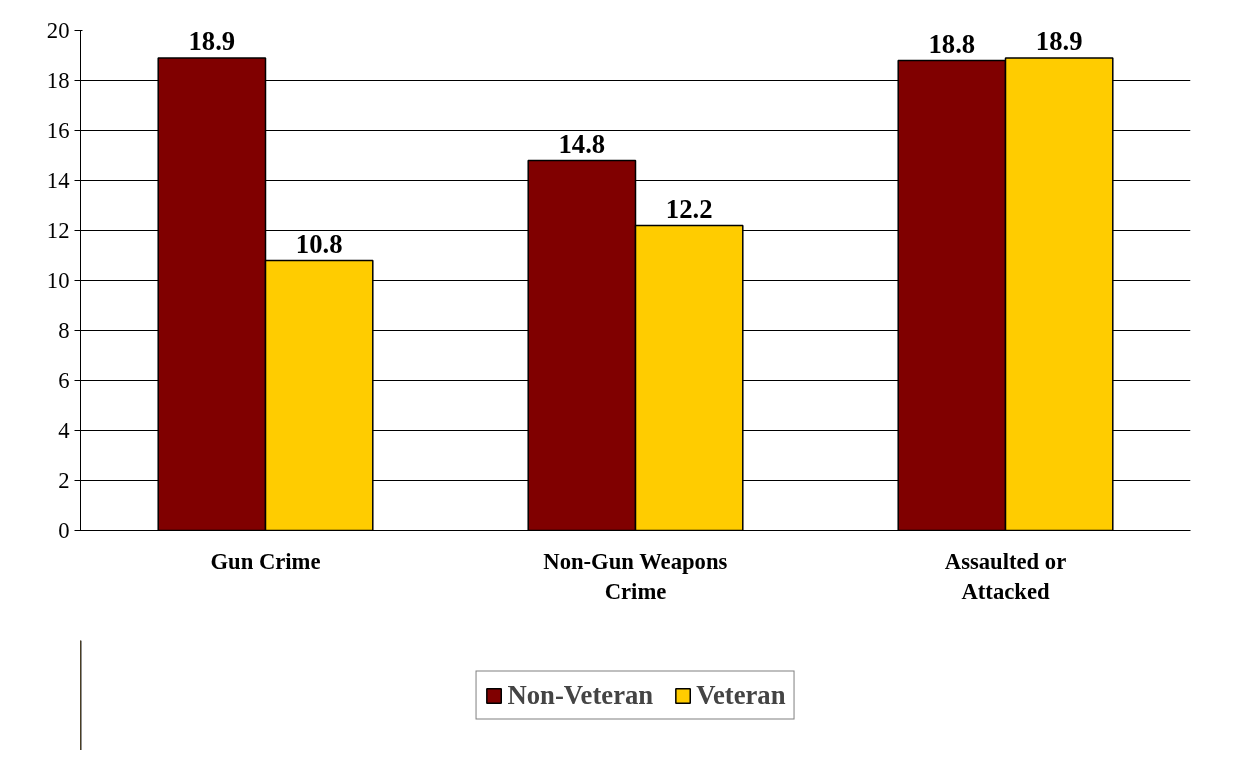 The image size is (1245, 770). What do you see at coordinates (58, 80) in the screenshot?
I see `y-tick-label: 18` at bounding box center [58, 80].